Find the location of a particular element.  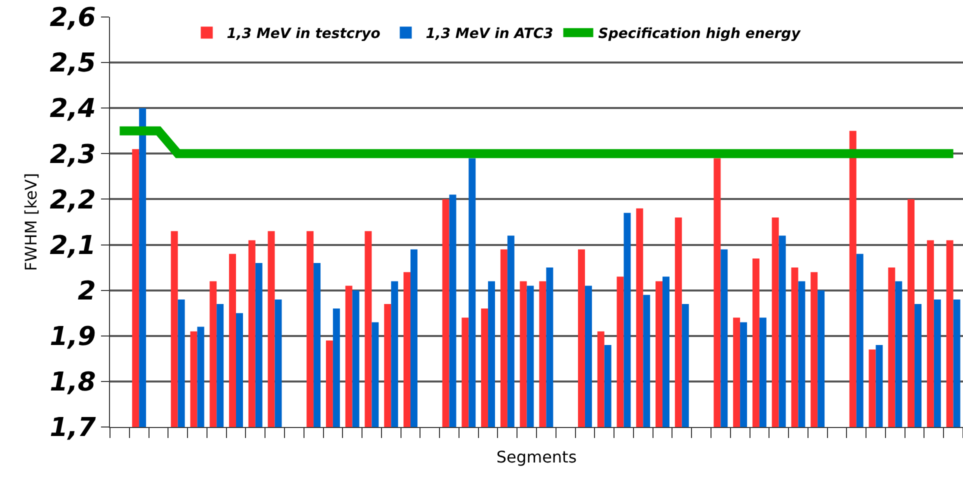

y-tick-label: 2,5 is located at coordinates (73, 63).